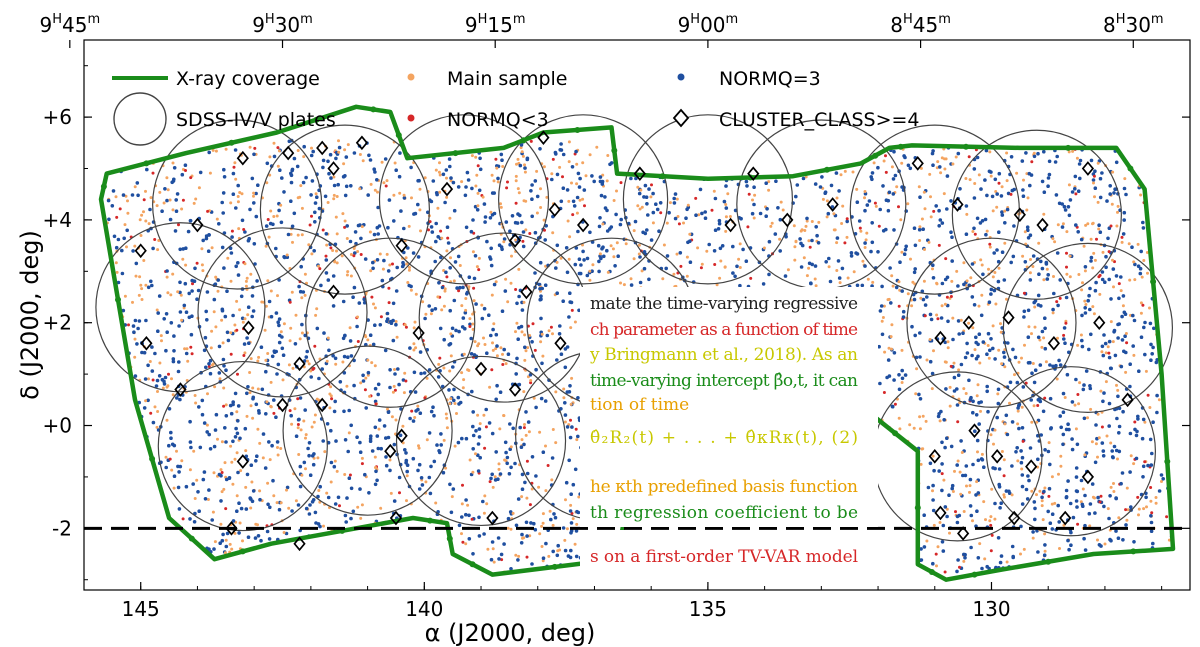  Describe the element at coordinates (724, 557) in the screenshot. I see `overlay-line-9: s on a first-order TV-VAR model` at that location.